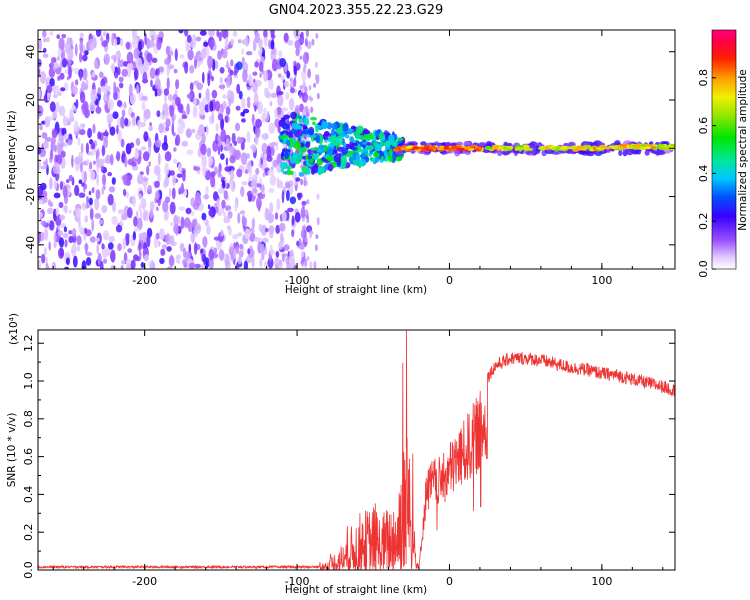  Describe the element at coordinates (30, 197) in the screenshot. I see `heatmap-y-tick-label: -20` at that location.